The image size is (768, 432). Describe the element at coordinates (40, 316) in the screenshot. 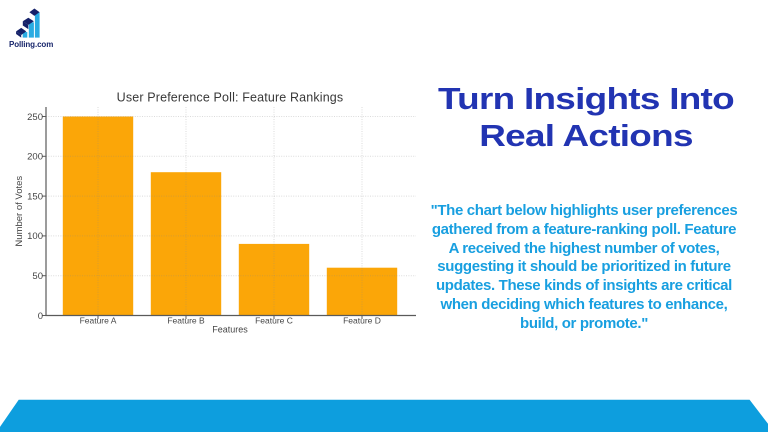

I see `svg-text: 0` at that location.